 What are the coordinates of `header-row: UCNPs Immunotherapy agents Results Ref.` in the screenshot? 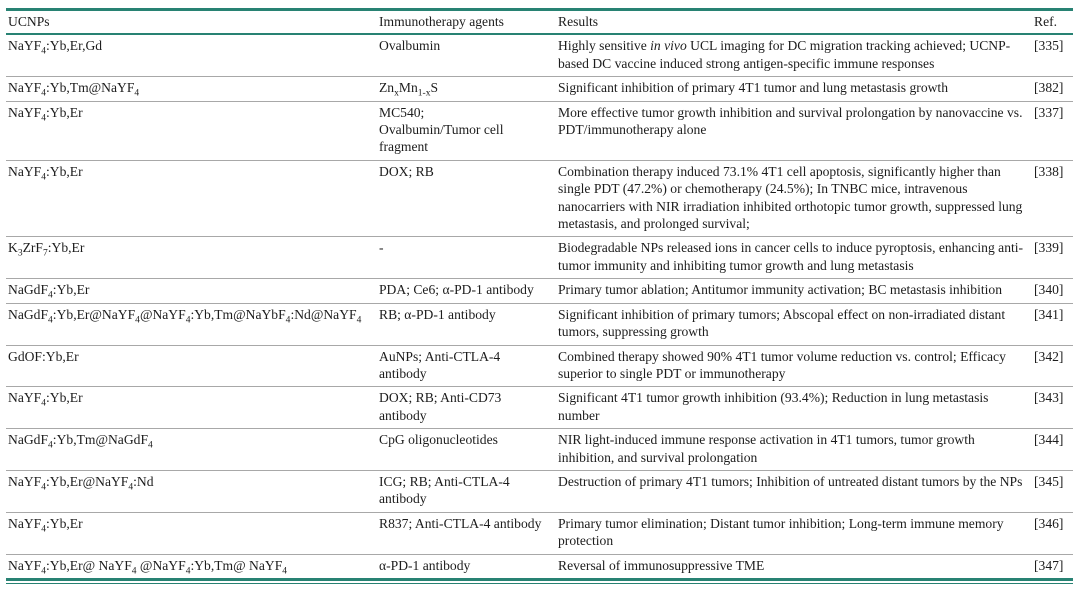 It's located at (539, 22).